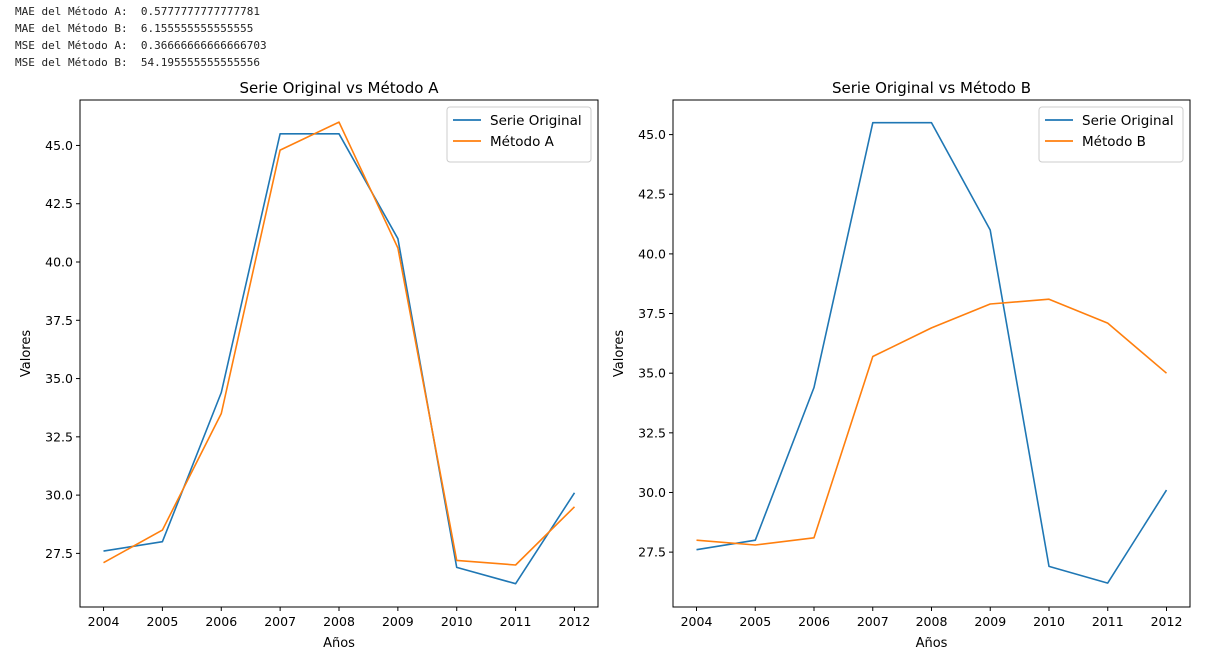 The height and width of the screenshot is (657, 1225). What do you see at coordinates (141, 45) in the screenshot?
I see `console-line: MSE del Método A: 0.36666666666666703` at bounding box center [141, 45].